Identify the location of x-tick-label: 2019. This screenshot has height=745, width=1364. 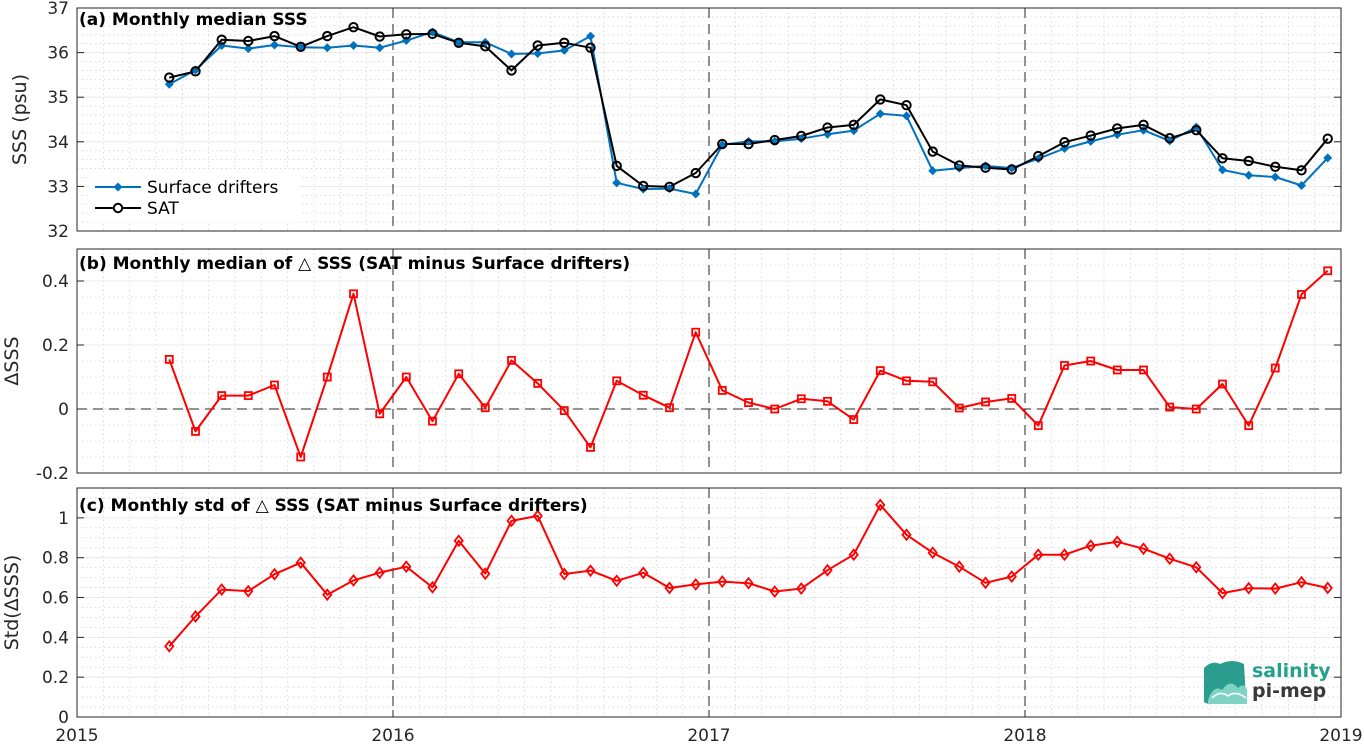
(1340, 735).